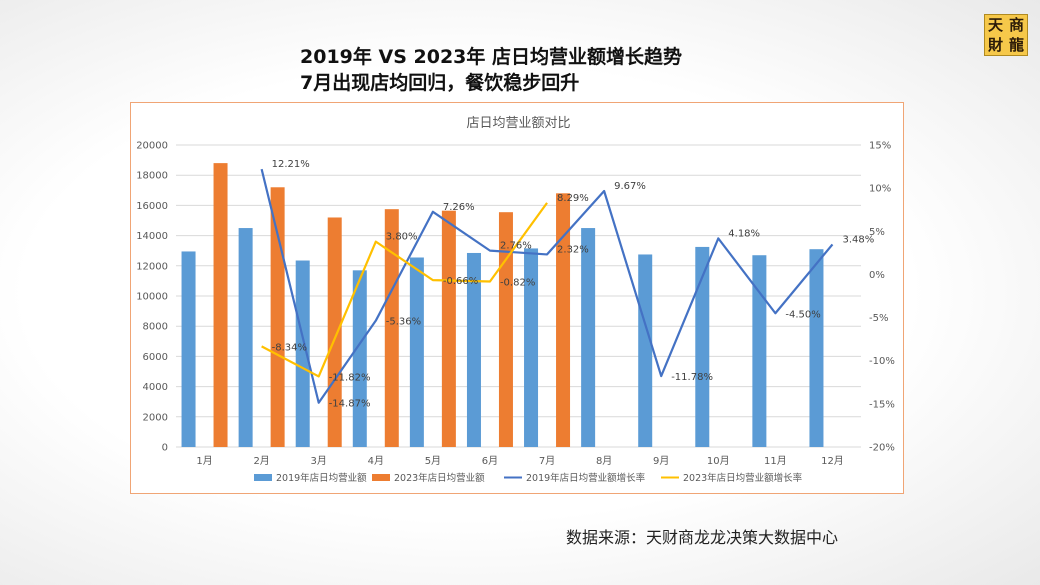 The image size is (1040, 585). What do you see at coordinates (403, 322) in the screenshot?
I see `data-label: -5.36%` at bounding box center [403, 322].